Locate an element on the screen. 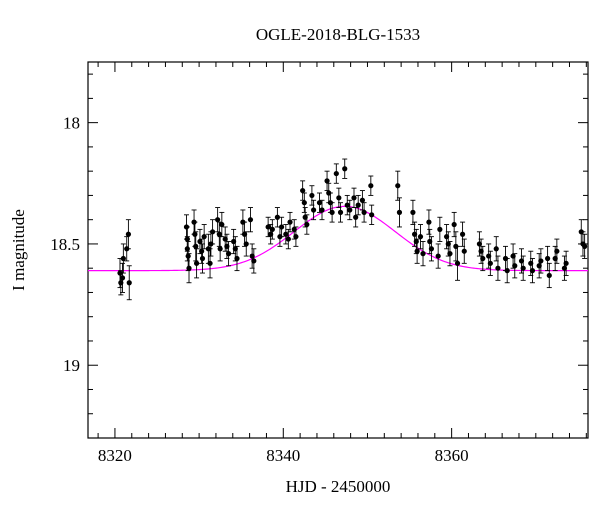  x-tick-label: 8320 is located at coordinates (115, 455).